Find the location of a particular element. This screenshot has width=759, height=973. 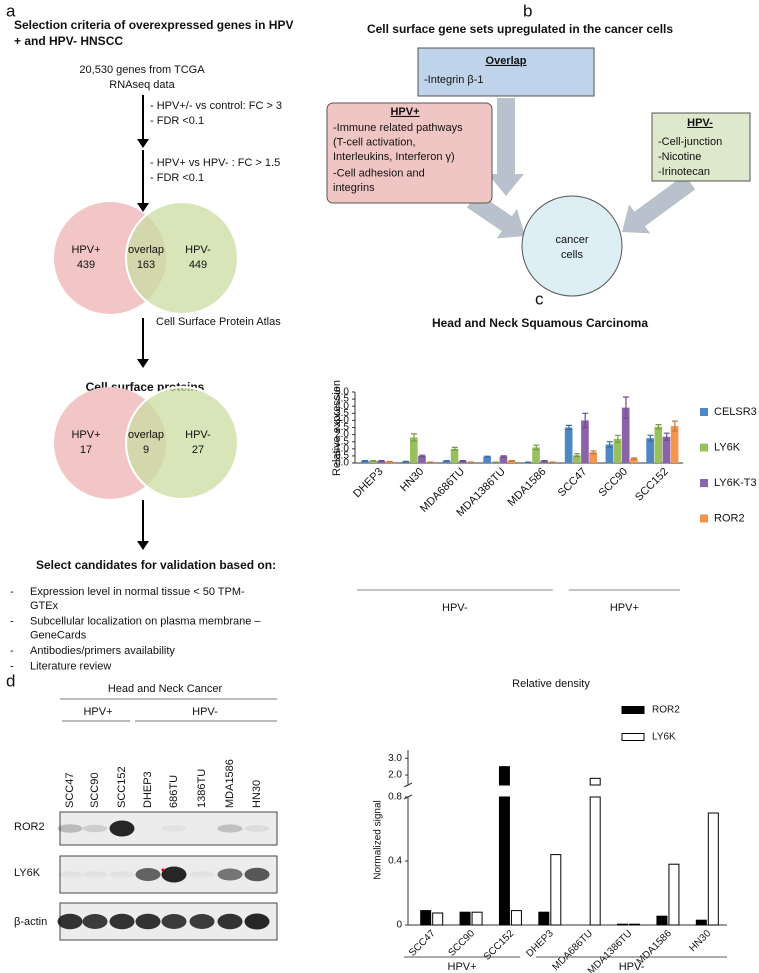

row-label: ROR2 is located at coordinates (29, 827).